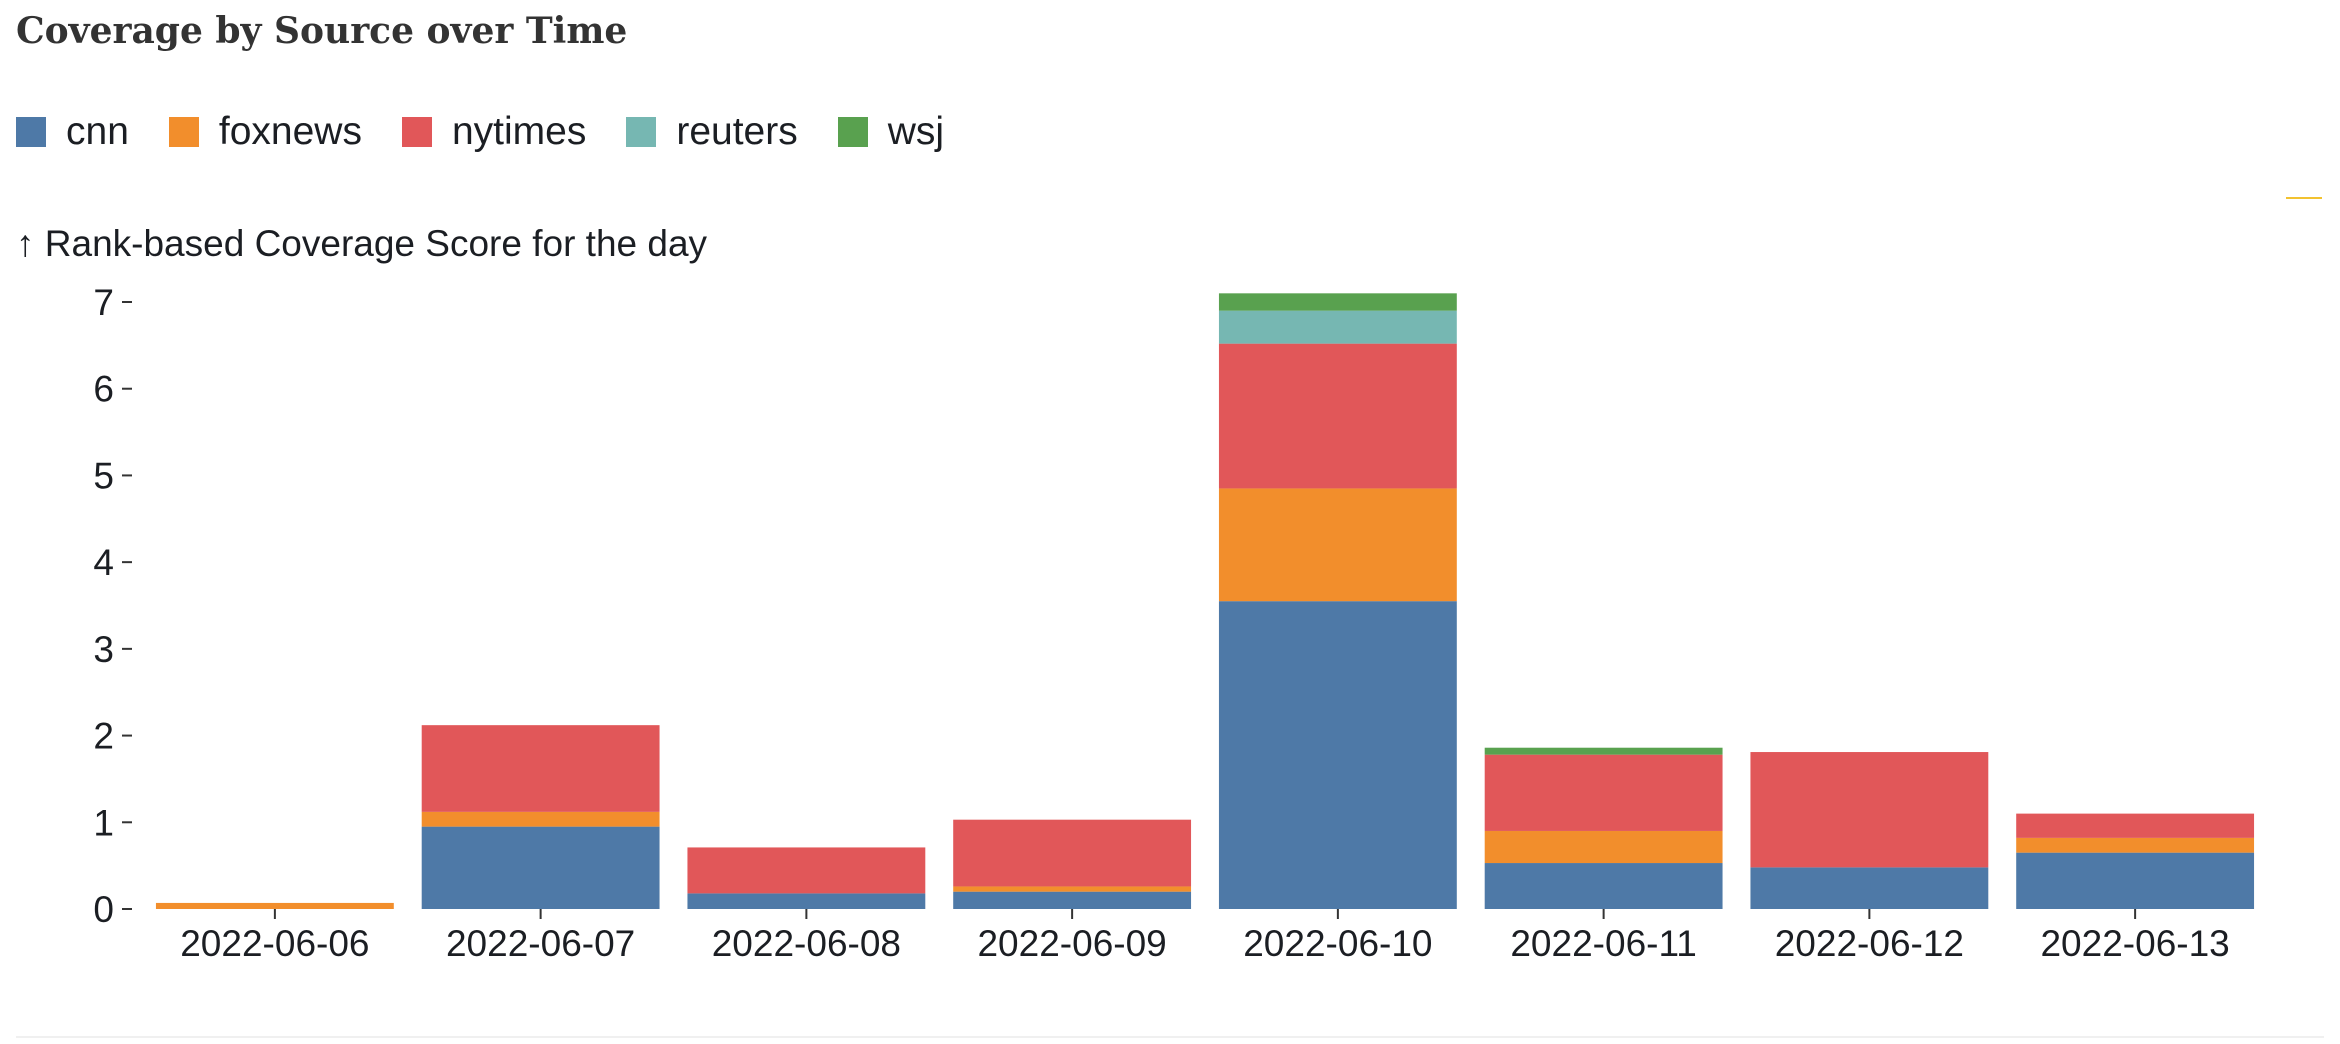 The image size is (2340, 1044). I want to click on legend-item-nytimes: nytimes, so click(494, 132).